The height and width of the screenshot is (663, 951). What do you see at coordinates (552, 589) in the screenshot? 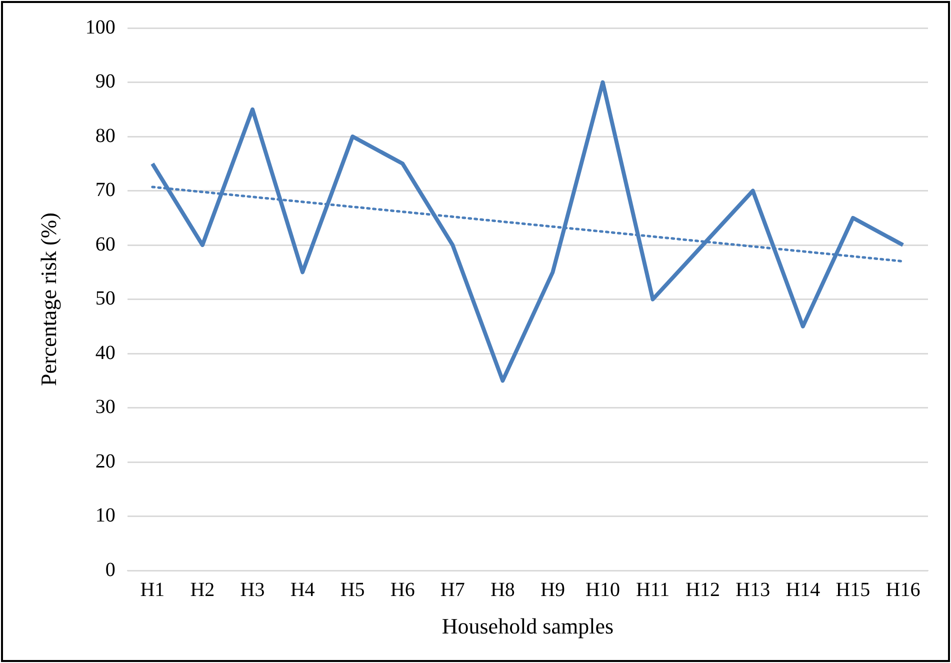
I see `x-tick-label: H9` at bounding box center [552, 589].